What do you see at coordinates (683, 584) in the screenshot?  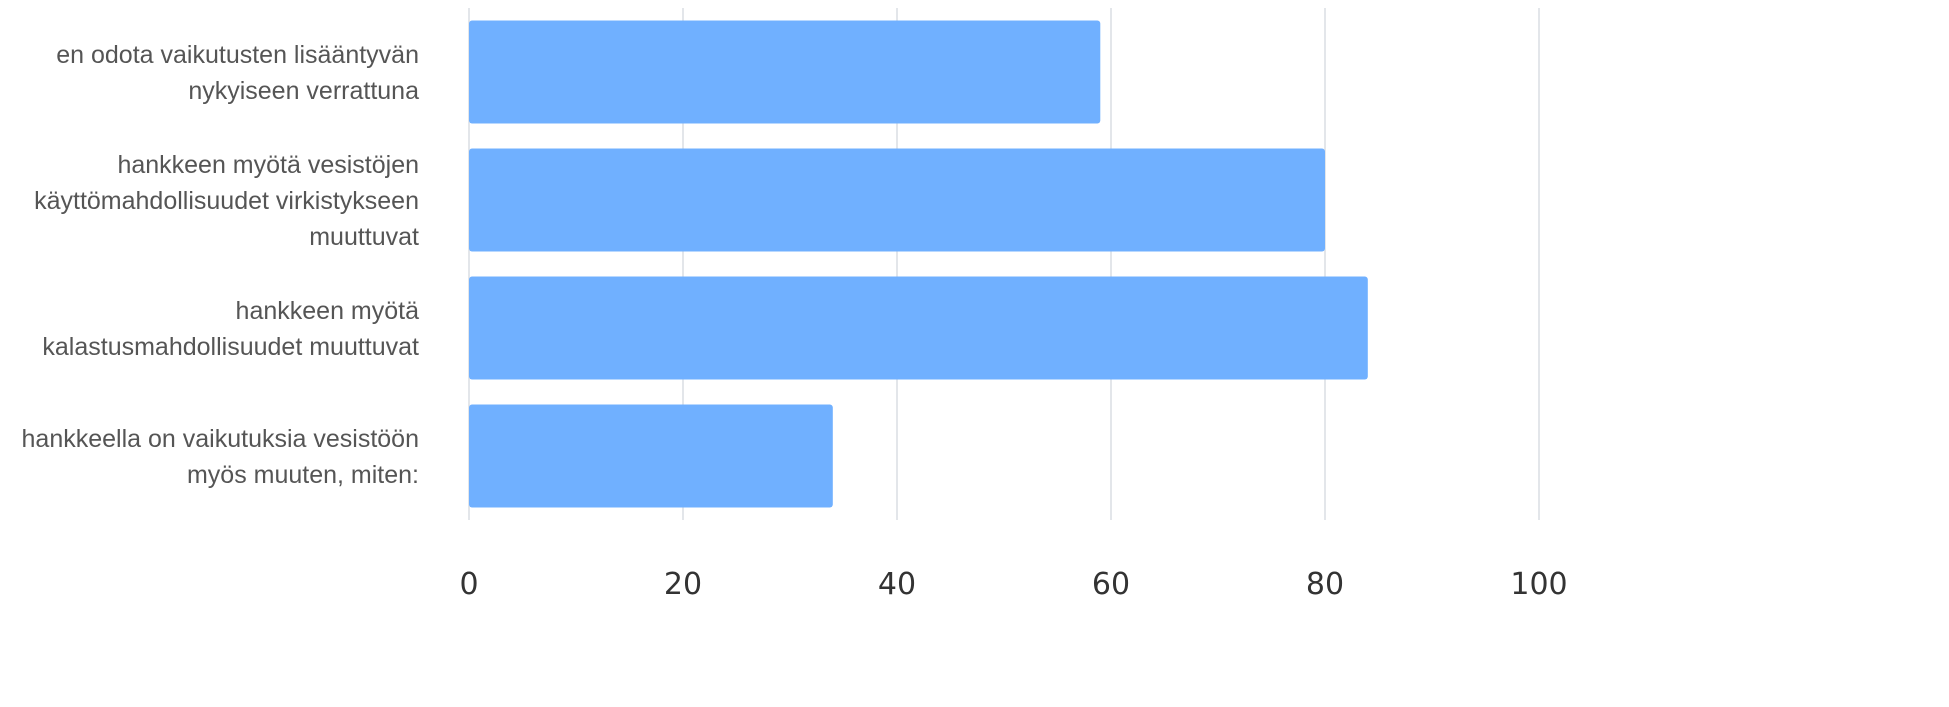 I see `x-tick-label: 20` at bounding box center [683, 584].